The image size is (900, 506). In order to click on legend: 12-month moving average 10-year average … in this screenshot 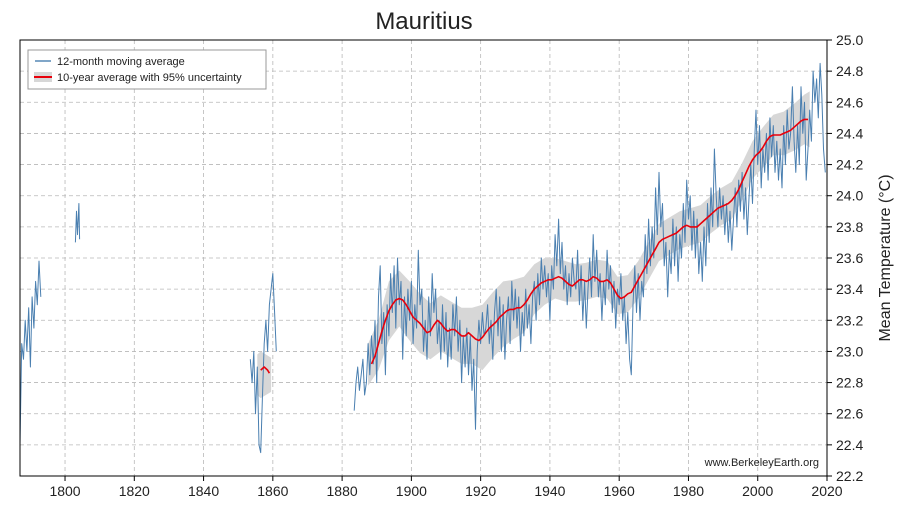, I will do `click(147, 69)`.